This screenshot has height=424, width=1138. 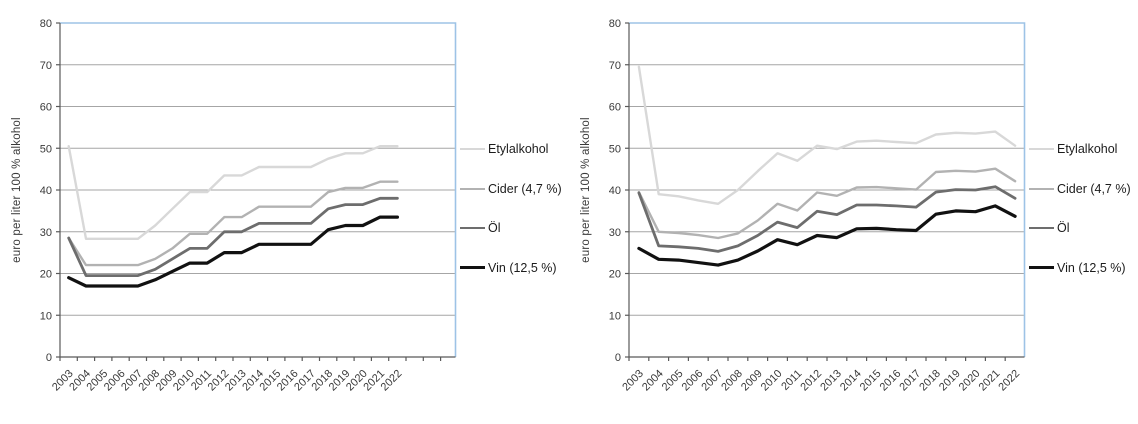 I want to click on x-tick-label: 2008, so click(x=732, y=381).